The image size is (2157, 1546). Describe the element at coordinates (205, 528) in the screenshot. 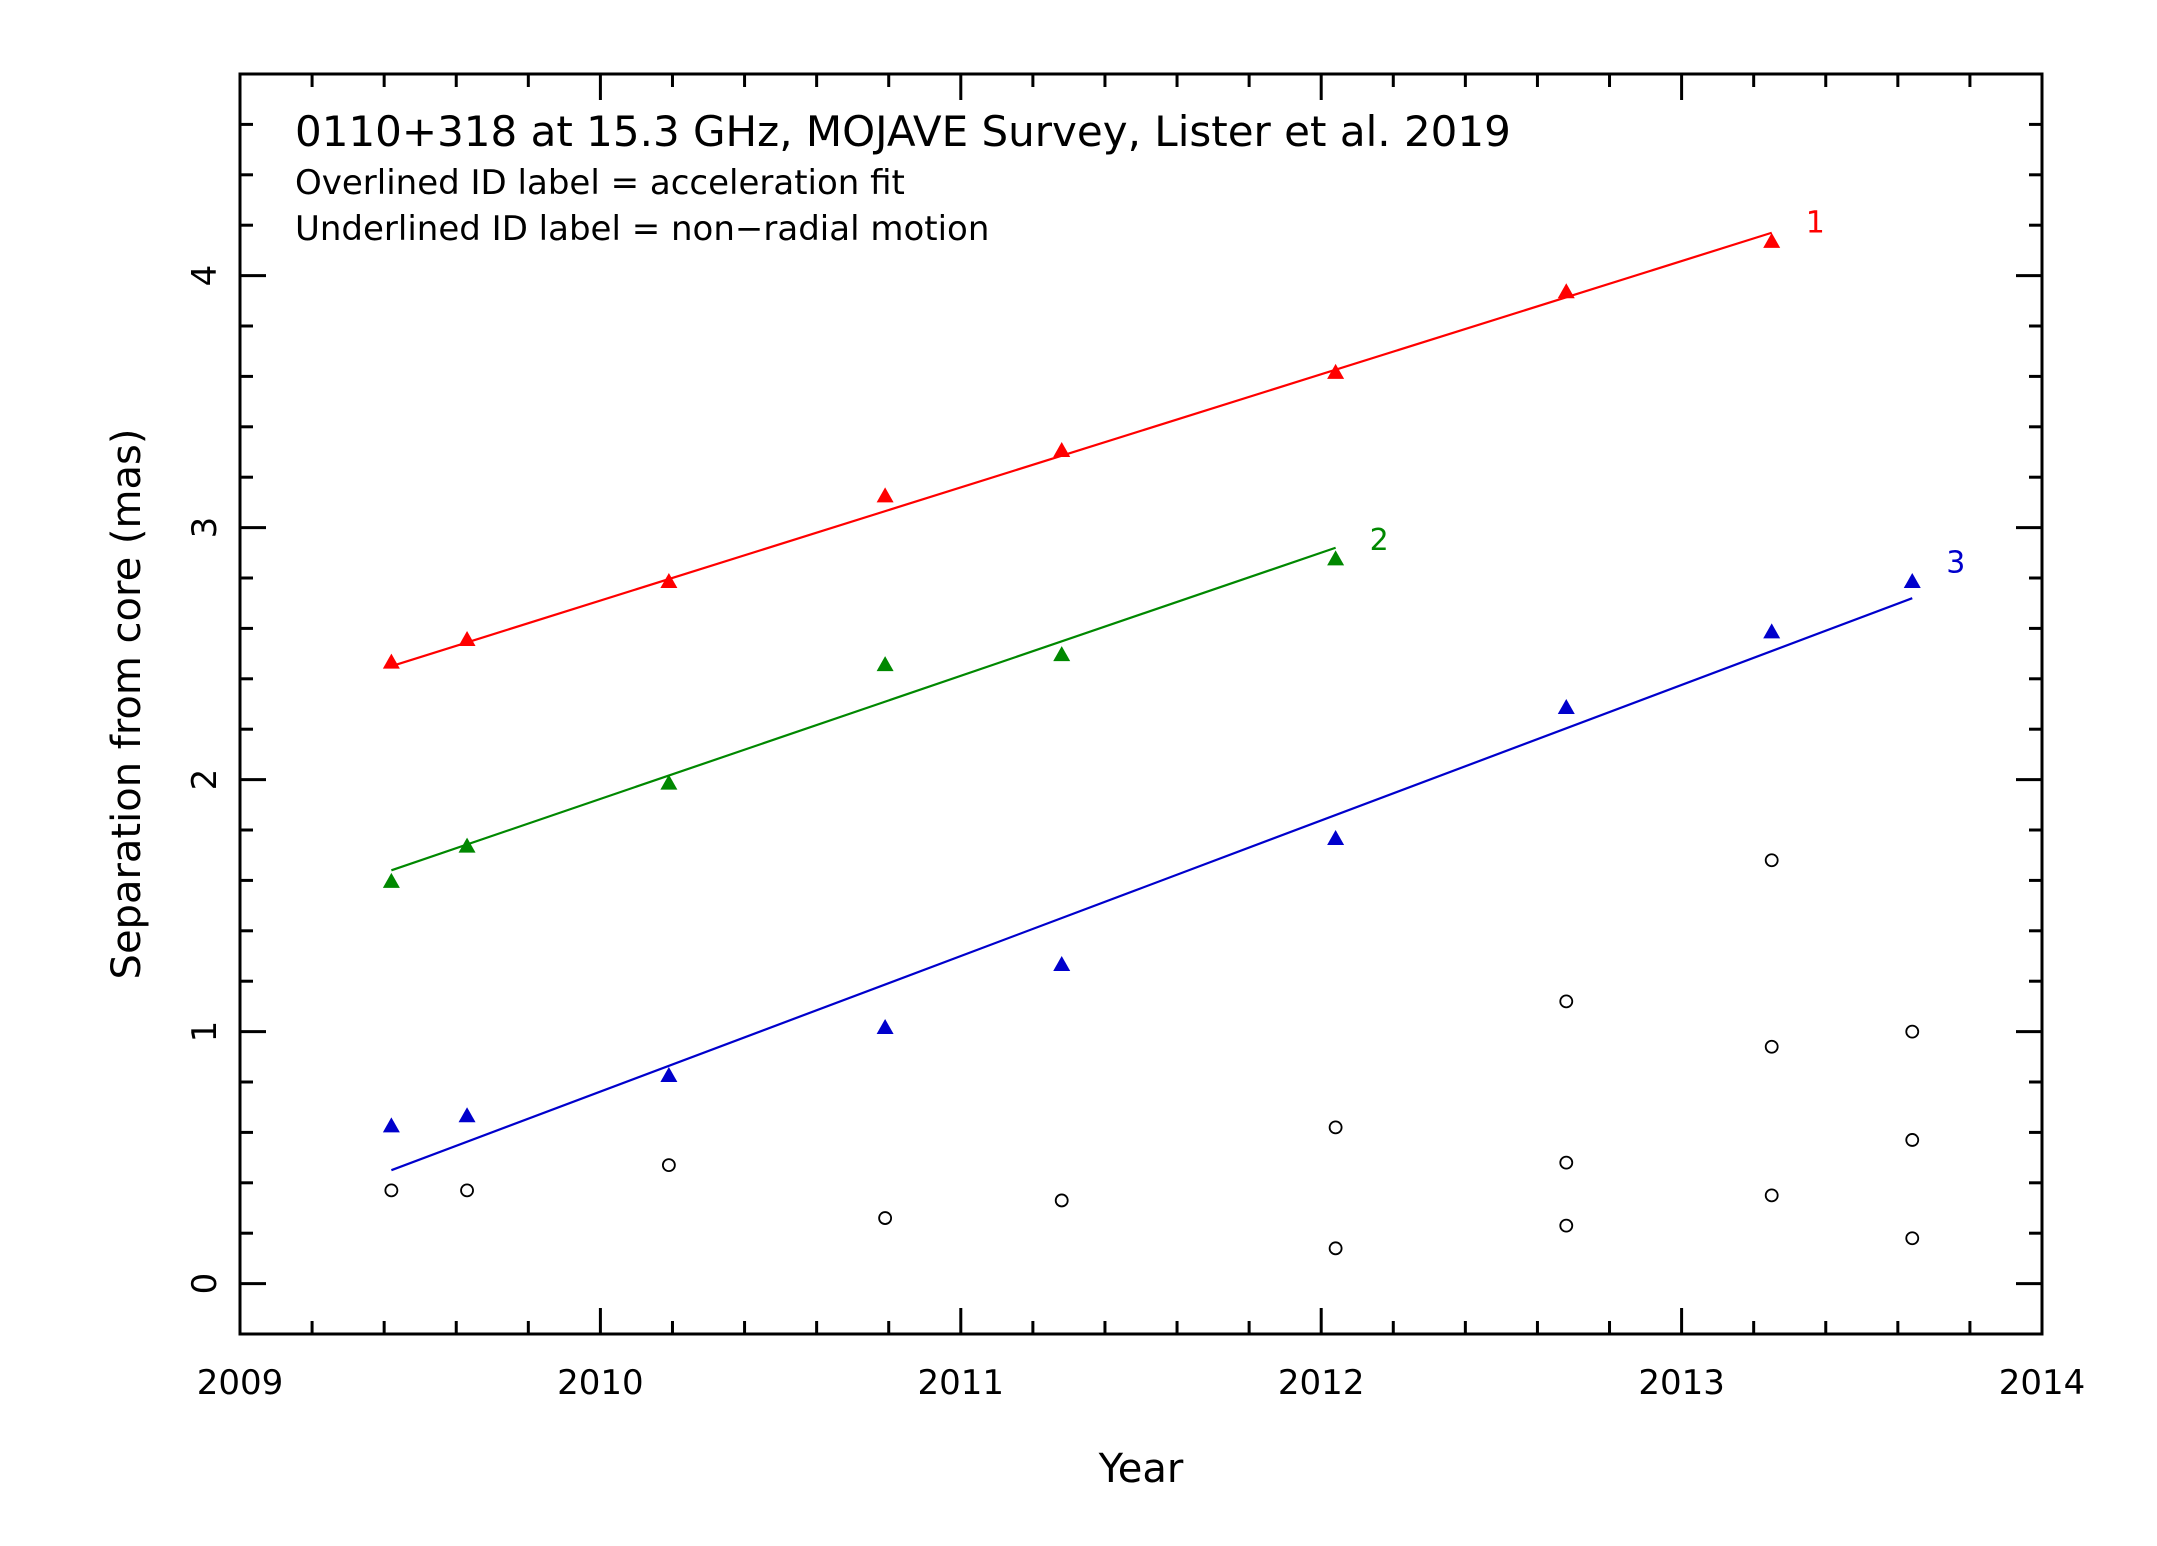

I see `y-tick-label: 3` at that location.